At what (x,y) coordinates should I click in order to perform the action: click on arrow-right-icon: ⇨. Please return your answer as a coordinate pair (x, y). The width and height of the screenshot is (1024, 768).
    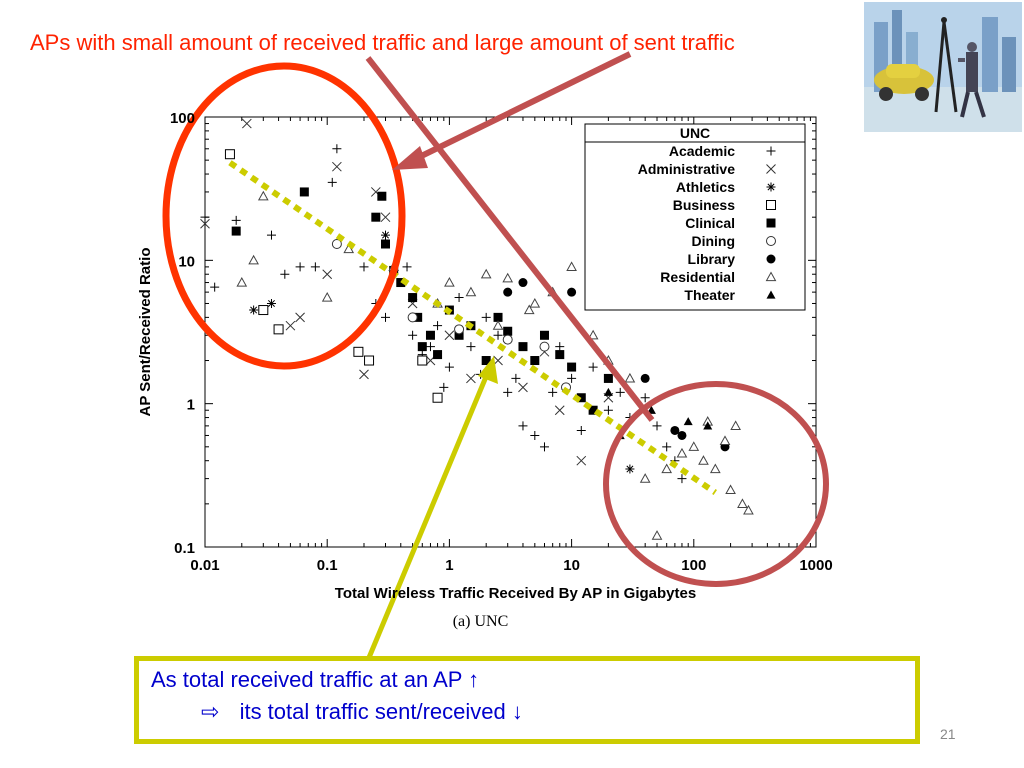
    Looking at the image, I should click on (210, 711).